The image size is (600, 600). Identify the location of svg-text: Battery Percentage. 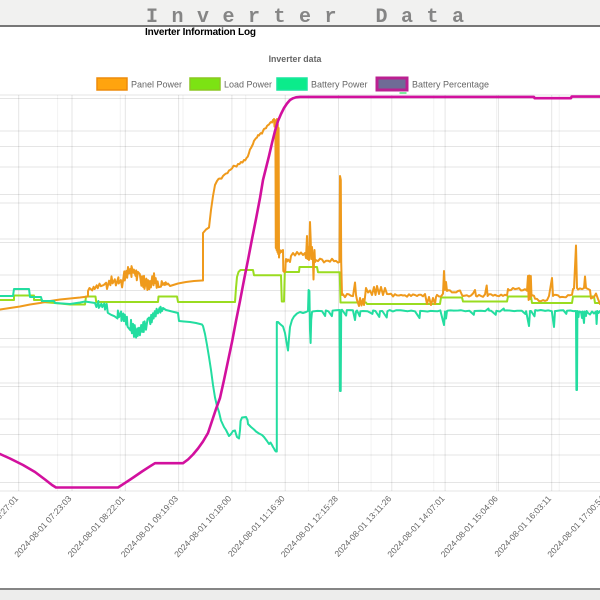
(450, 85).